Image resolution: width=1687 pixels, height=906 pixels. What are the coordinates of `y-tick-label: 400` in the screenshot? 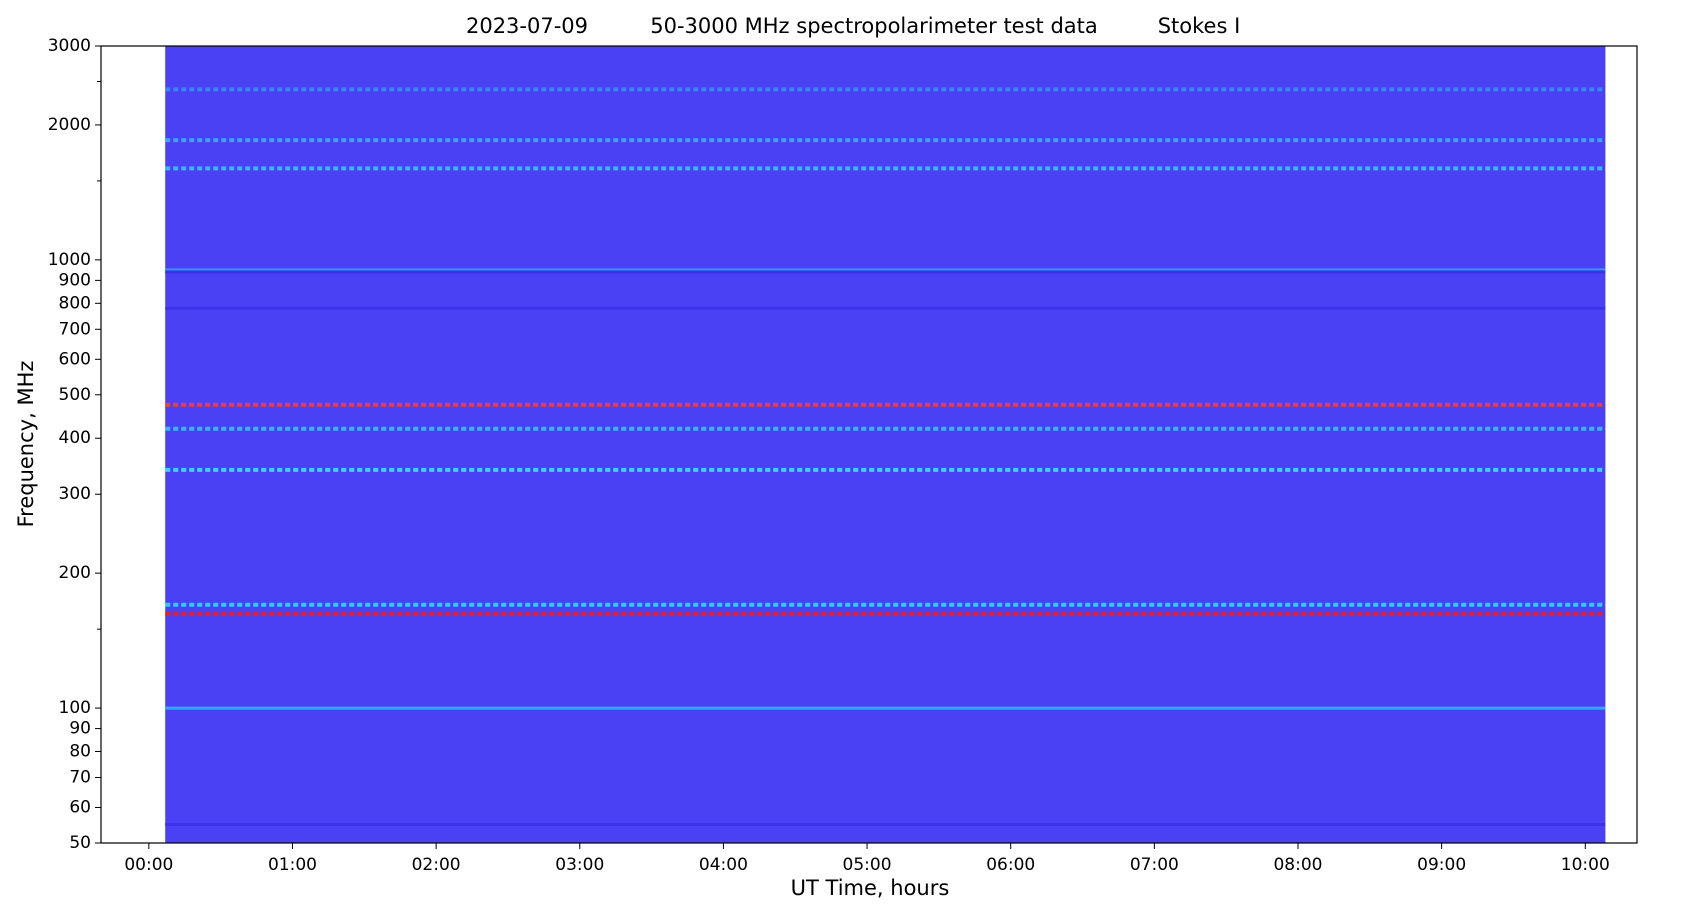 It's located at (75, 438).